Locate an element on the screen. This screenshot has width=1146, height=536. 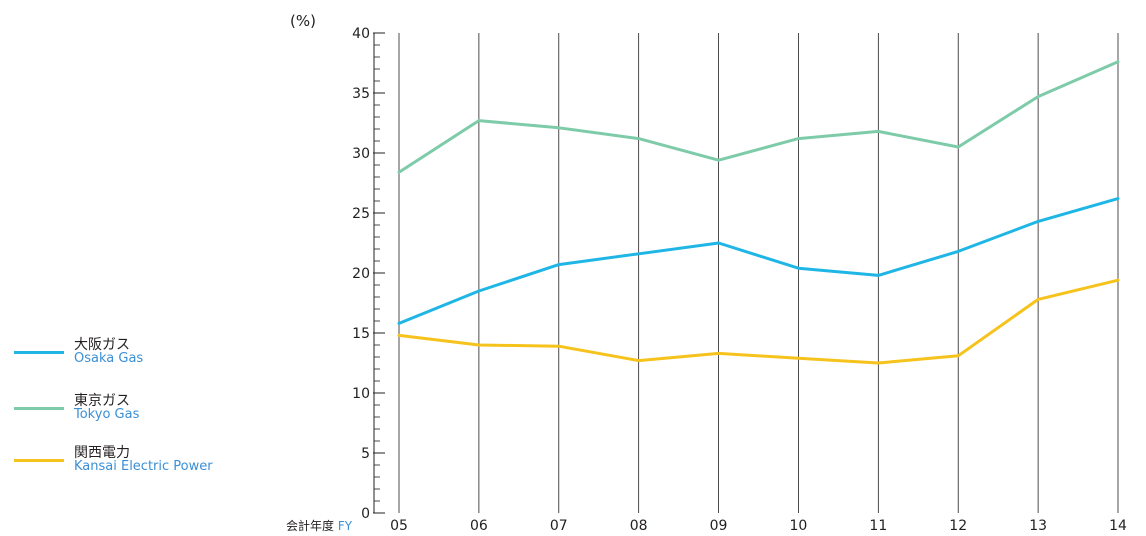
legend-label-jp: 大阪ガス is located at coordinates (102, 345).